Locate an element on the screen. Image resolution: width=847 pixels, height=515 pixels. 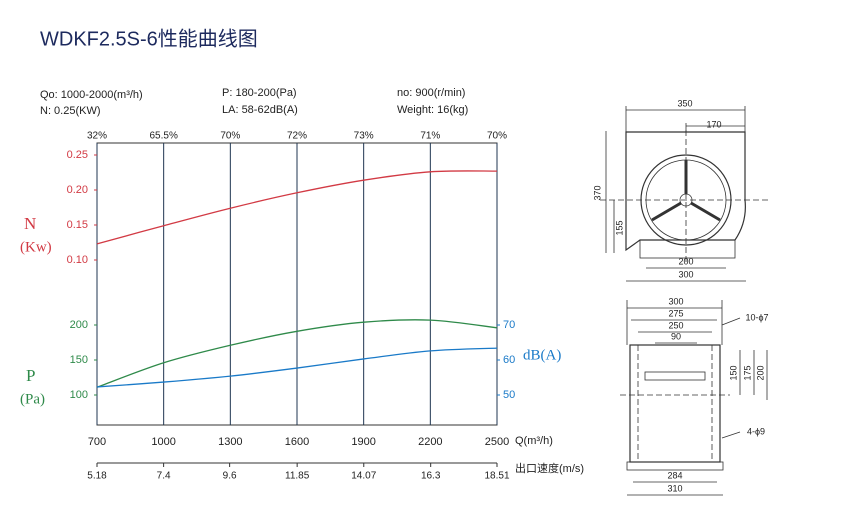
dimension: 90 is located at coordinates (676, 336).